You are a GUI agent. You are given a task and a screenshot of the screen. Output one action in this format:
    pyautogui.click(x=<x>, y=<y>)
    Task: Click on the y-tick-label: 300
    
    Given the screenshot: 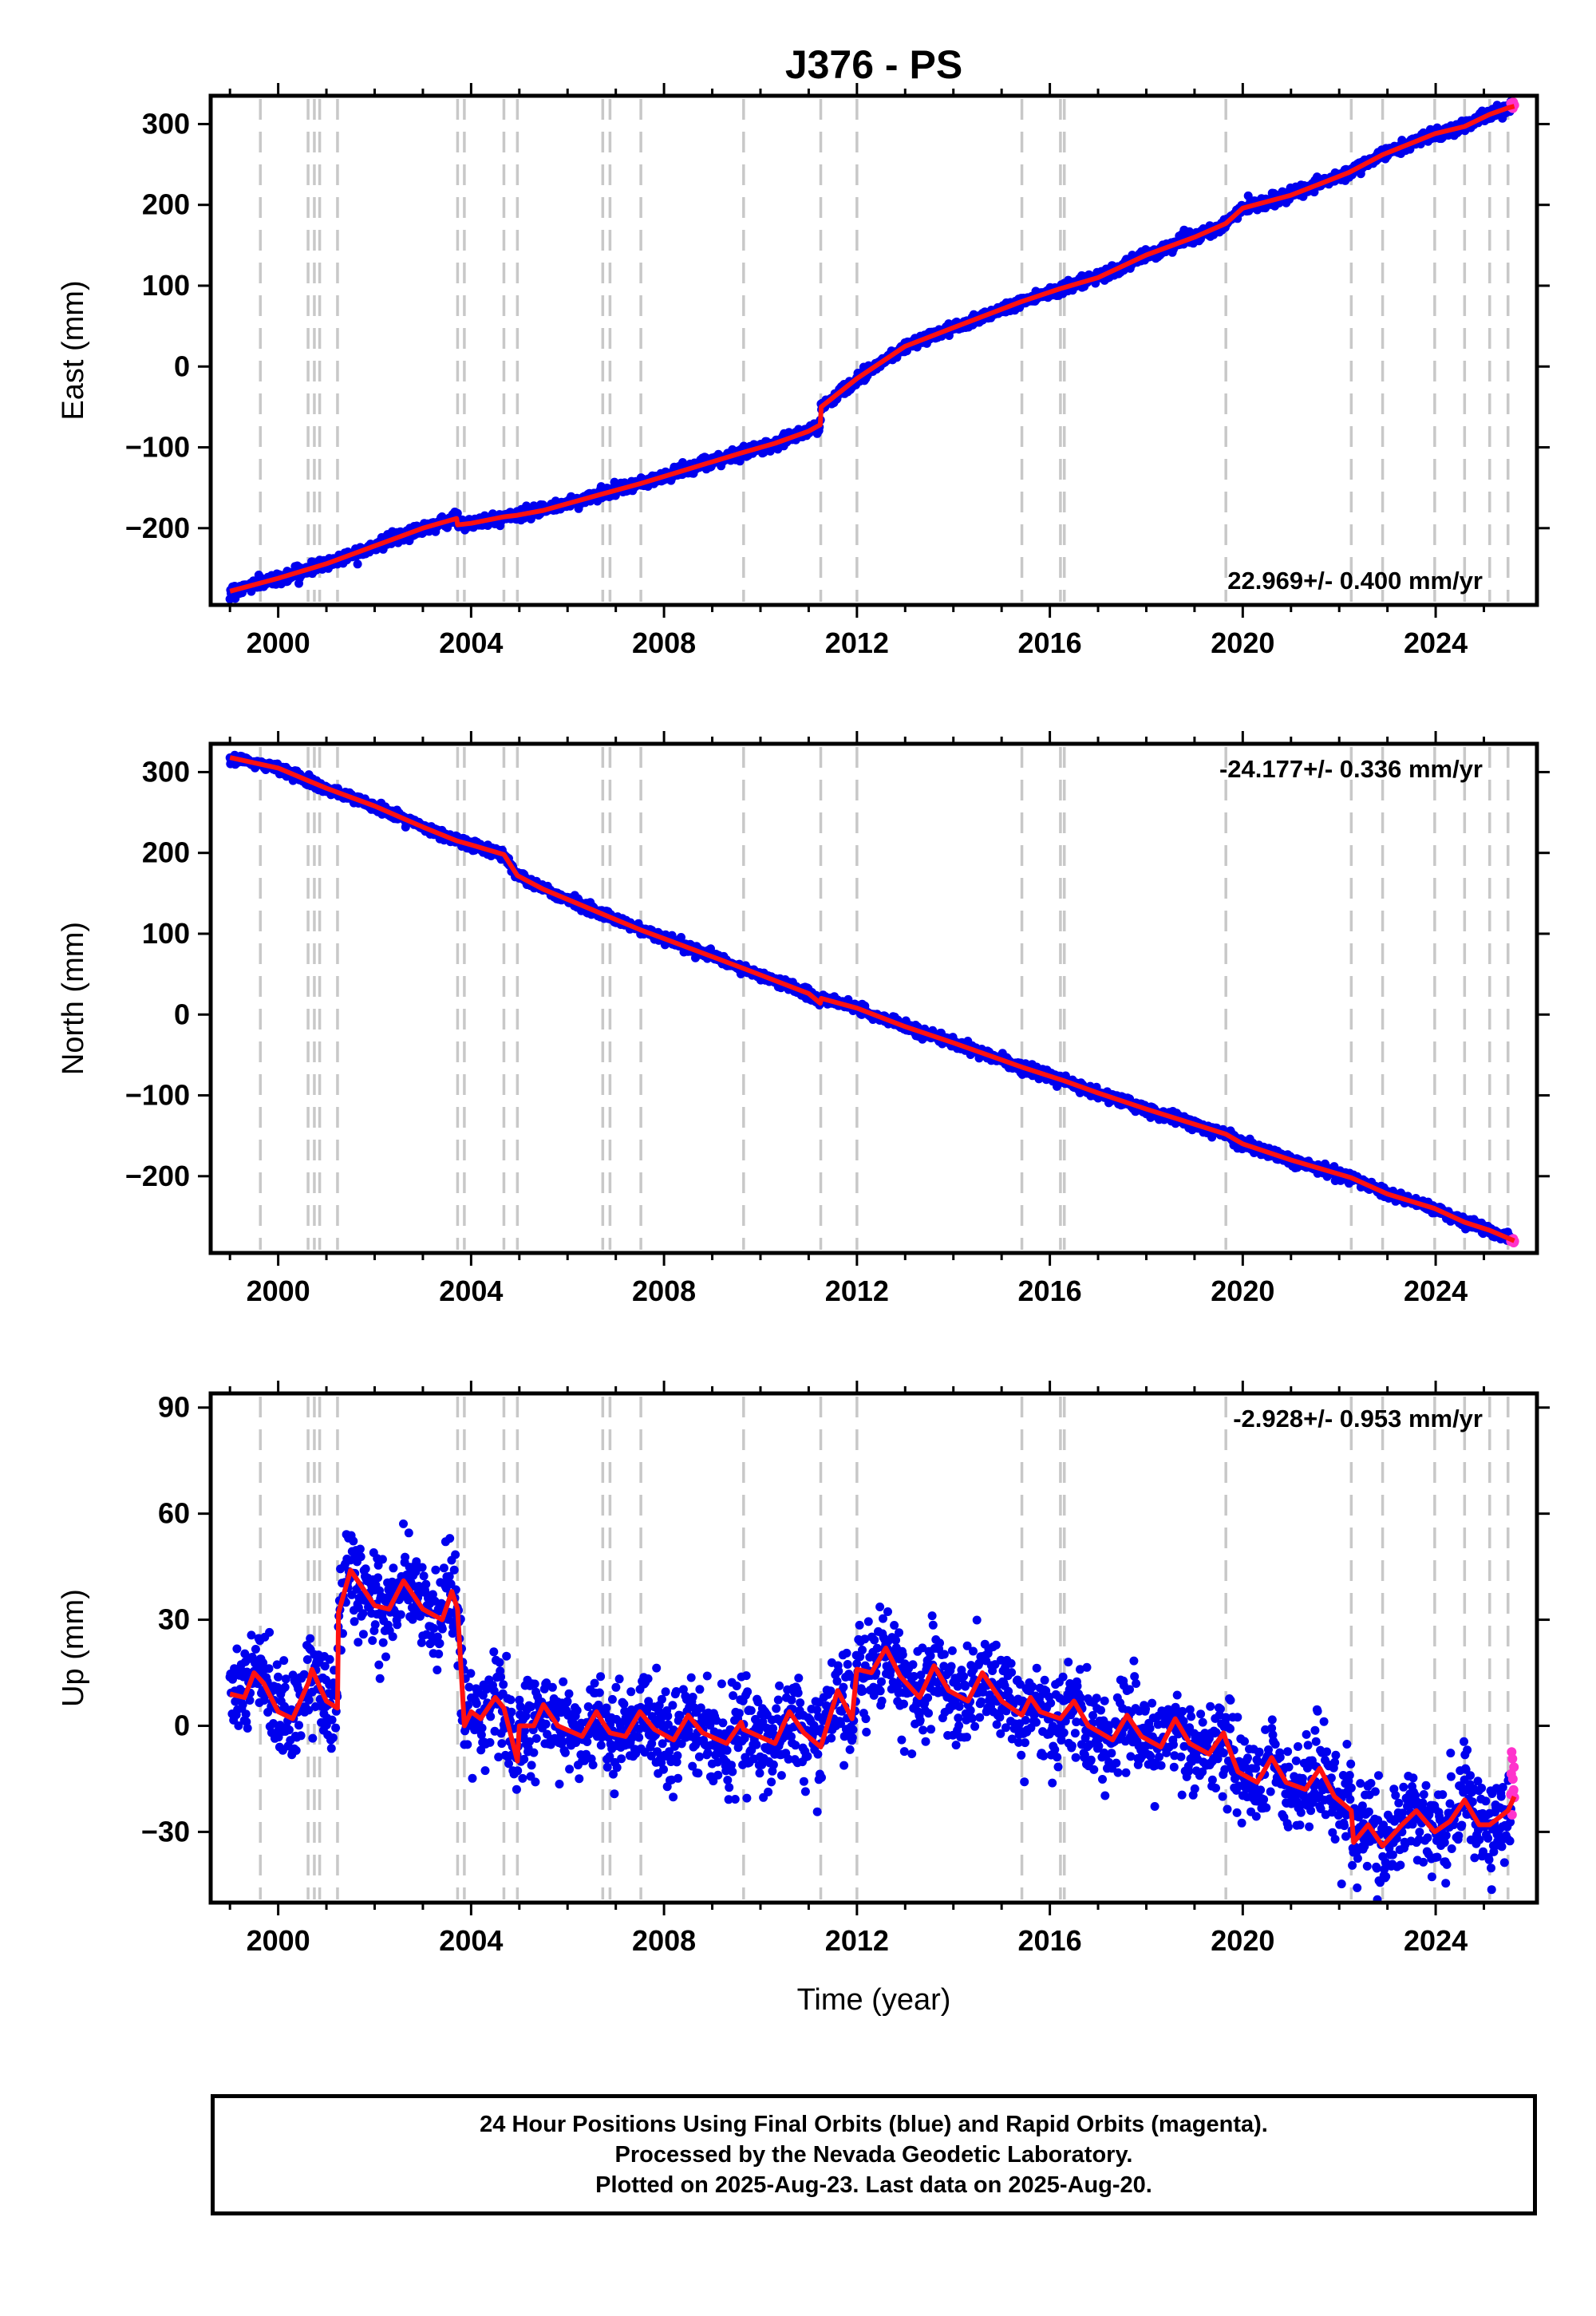 What is the action you would take?
    pyautogui.click(x=166, y=124)
    